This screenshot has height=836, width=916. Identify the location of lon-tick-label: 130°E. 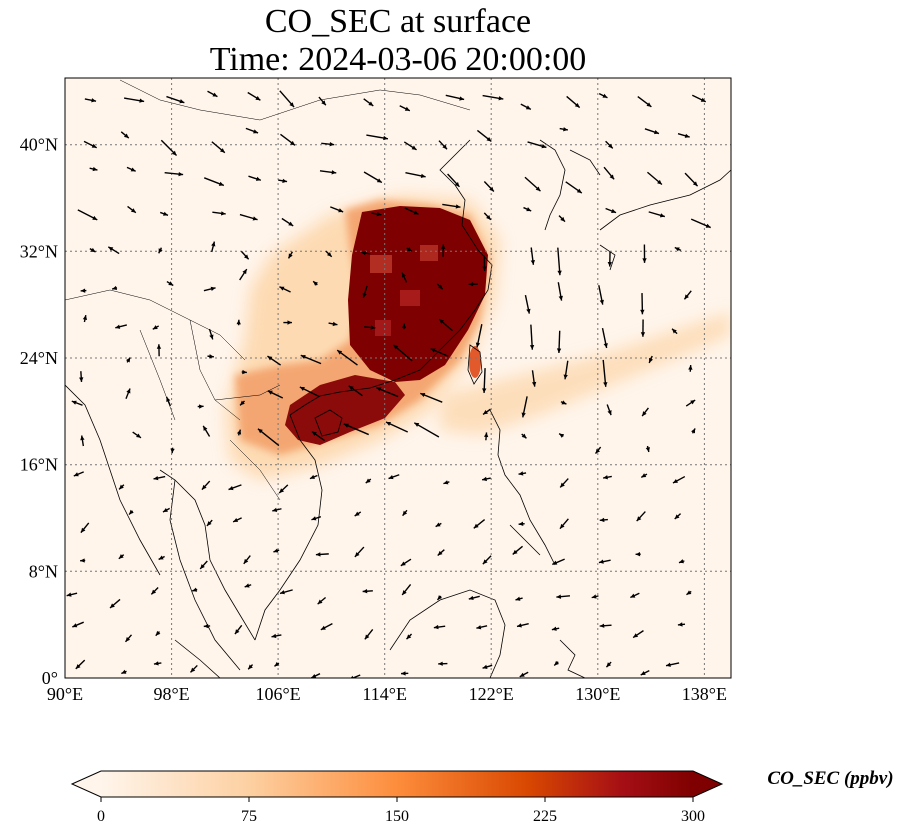
(597, 694).